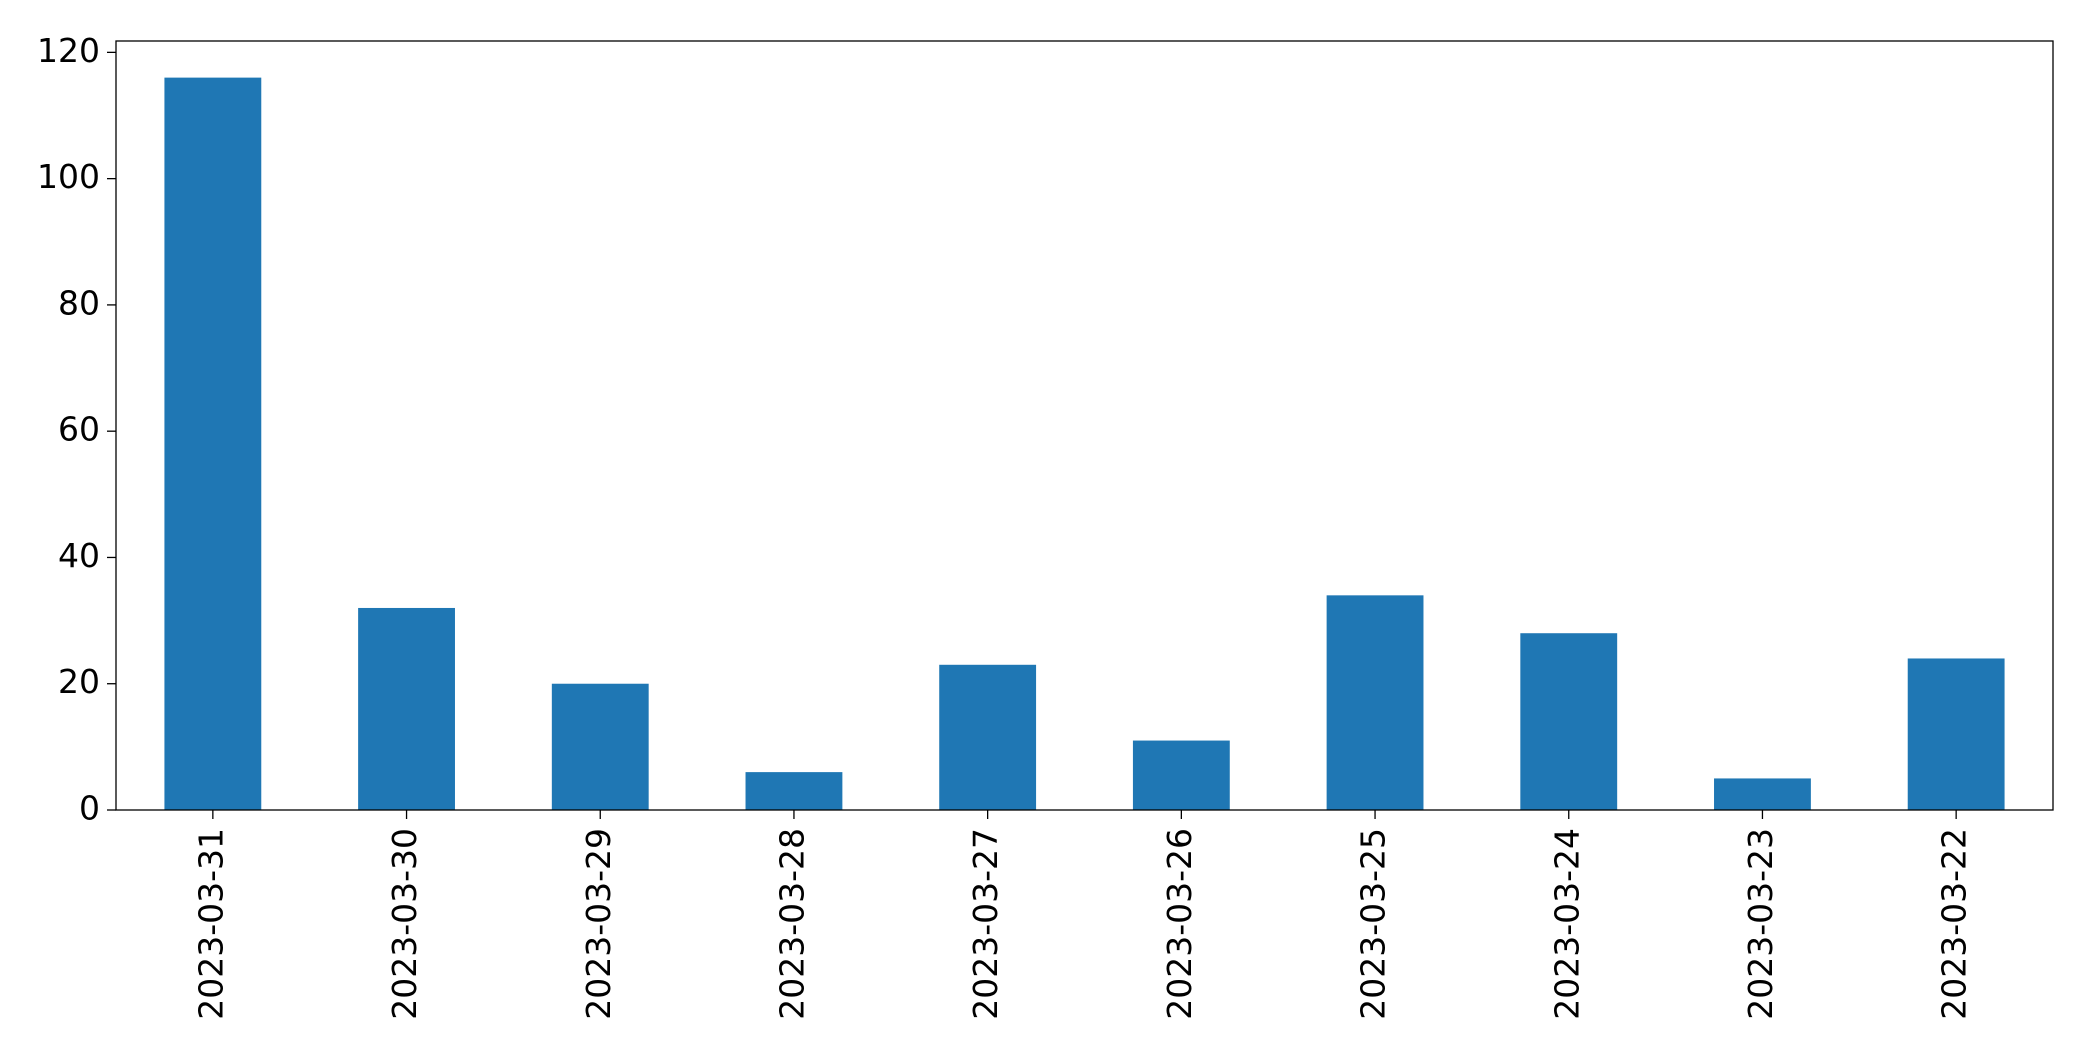  I want to click on x-tick-label: 2023-03-28, so click(791, 924).